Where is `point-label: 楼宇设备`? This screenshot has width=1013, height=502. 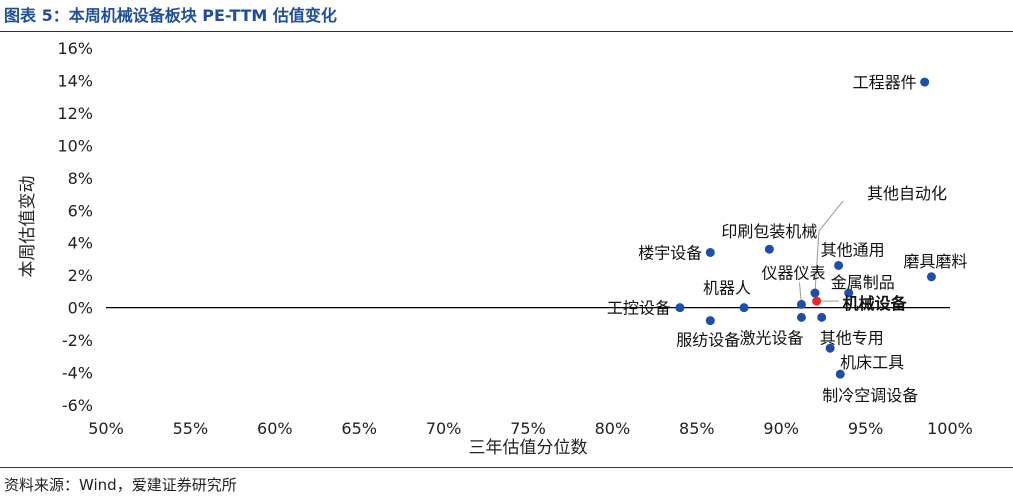 point-label: 楼宇设备 is located at coordinates (670, 252).